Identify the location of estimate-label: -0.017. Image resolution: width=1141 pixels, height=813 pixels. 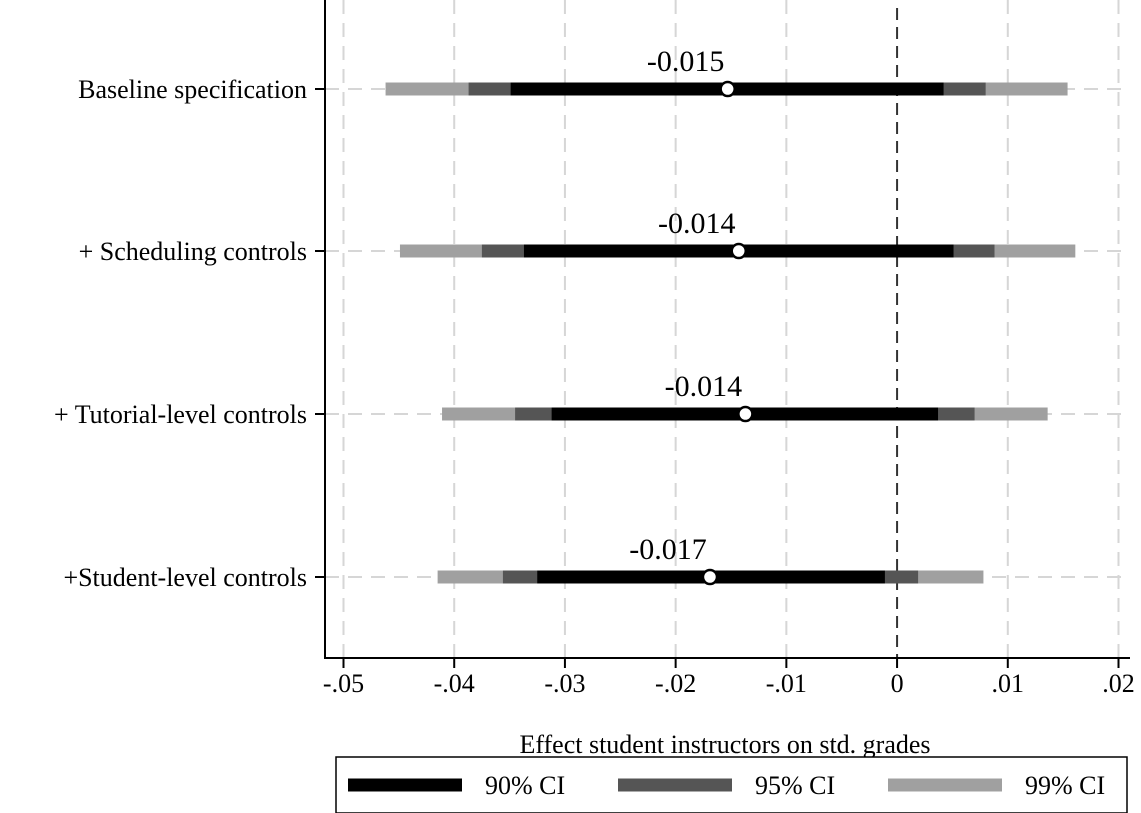
(668, 549).